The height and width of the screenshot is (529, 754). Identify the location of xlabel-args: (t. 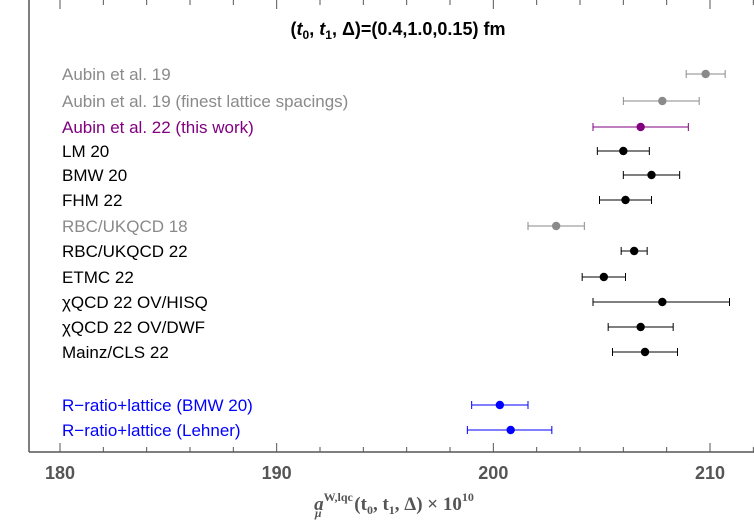
(359, 504).